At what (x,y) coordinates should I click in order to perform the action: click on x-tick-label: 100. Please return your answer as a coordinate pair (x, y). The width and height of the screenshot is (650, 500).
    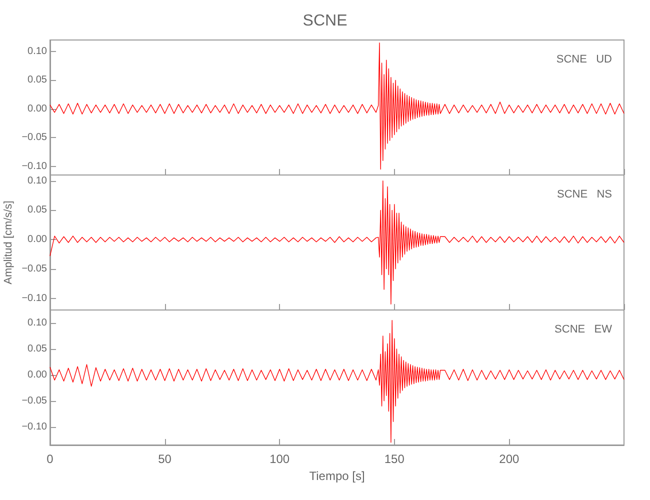
    Looking at the image, I should click on (280, 459).